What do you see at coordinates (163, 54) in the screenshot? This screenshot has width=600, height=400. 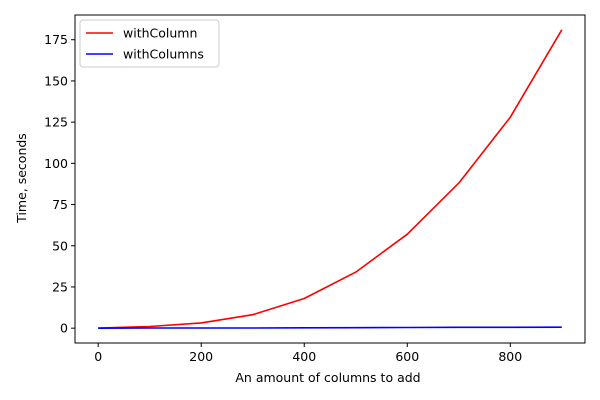 I see `legend-label: withColumns` at bounding box center [163, 54].